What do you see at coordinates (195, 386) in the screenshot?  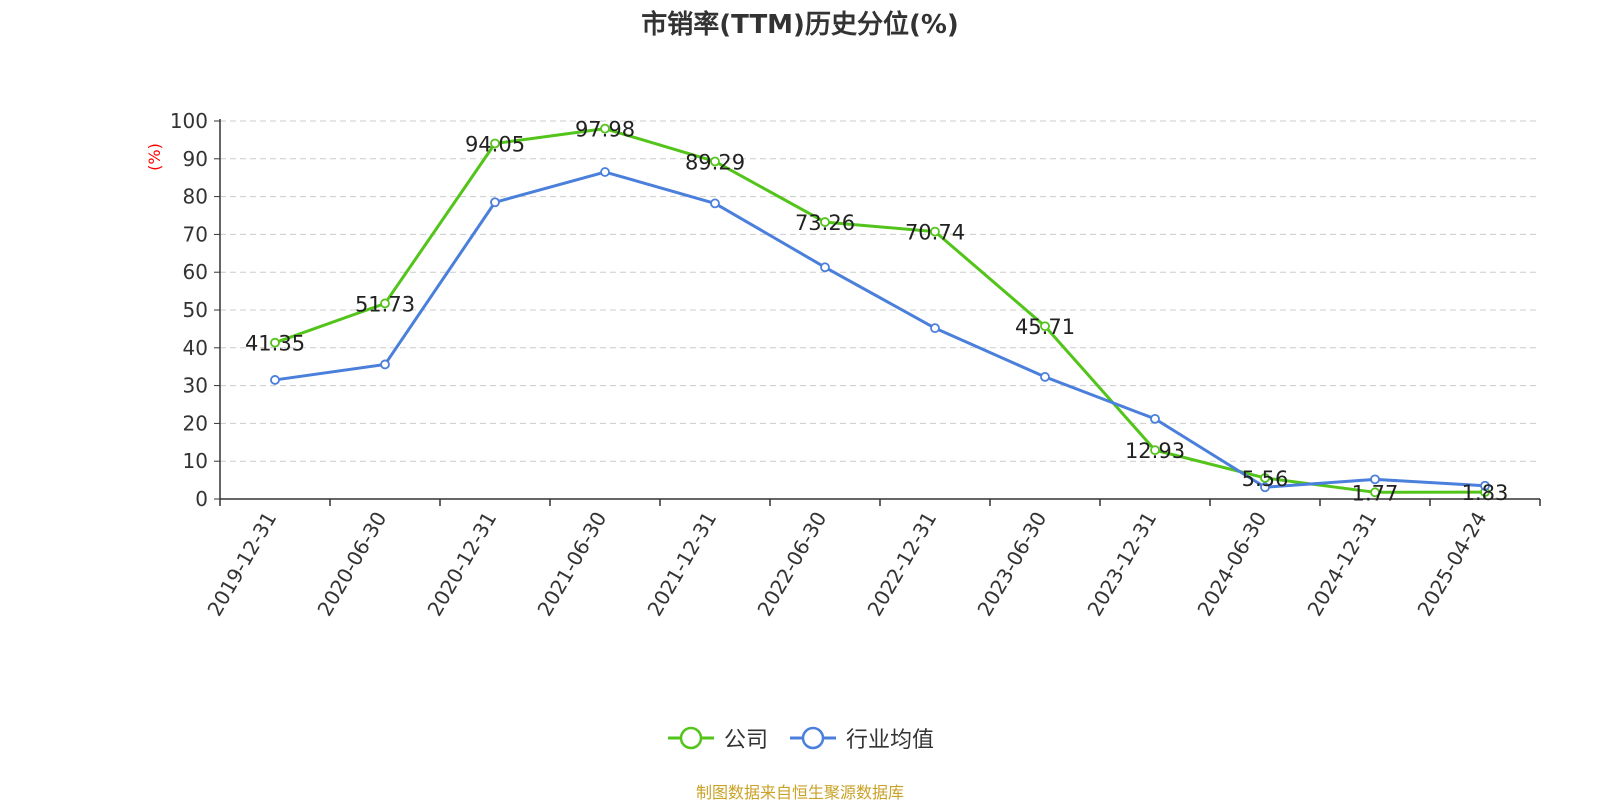 I see `y-tick-label: 30` at bounding box center [195, 386].